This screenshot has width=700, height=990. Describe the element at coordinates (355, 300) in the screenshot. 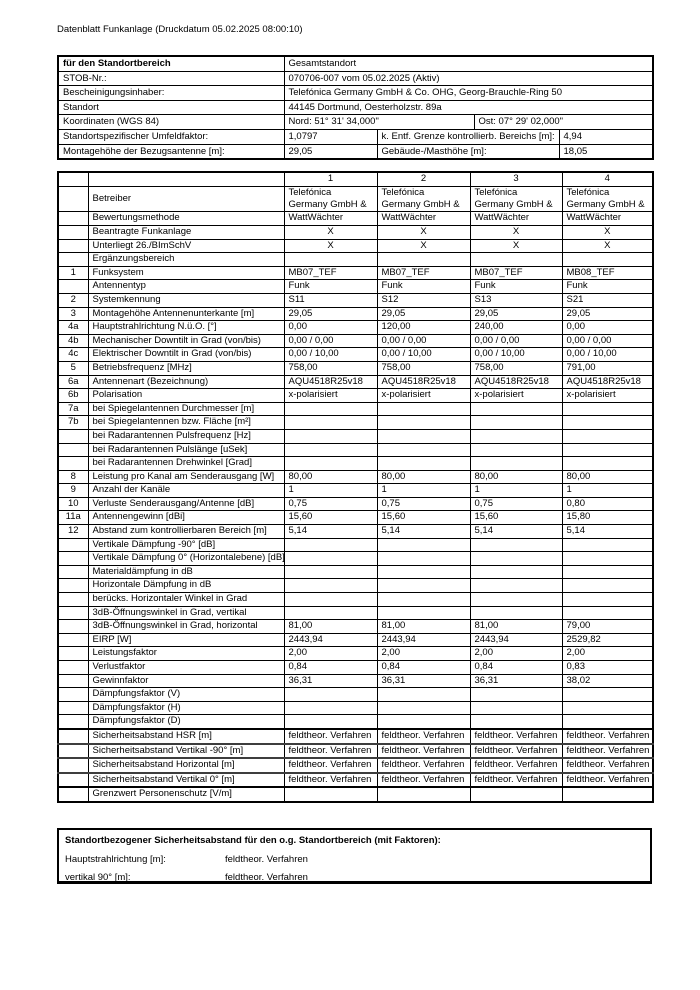

I see `antenna-table-row: 2 Systemkennung S11 S12 S13 S21` at that location.